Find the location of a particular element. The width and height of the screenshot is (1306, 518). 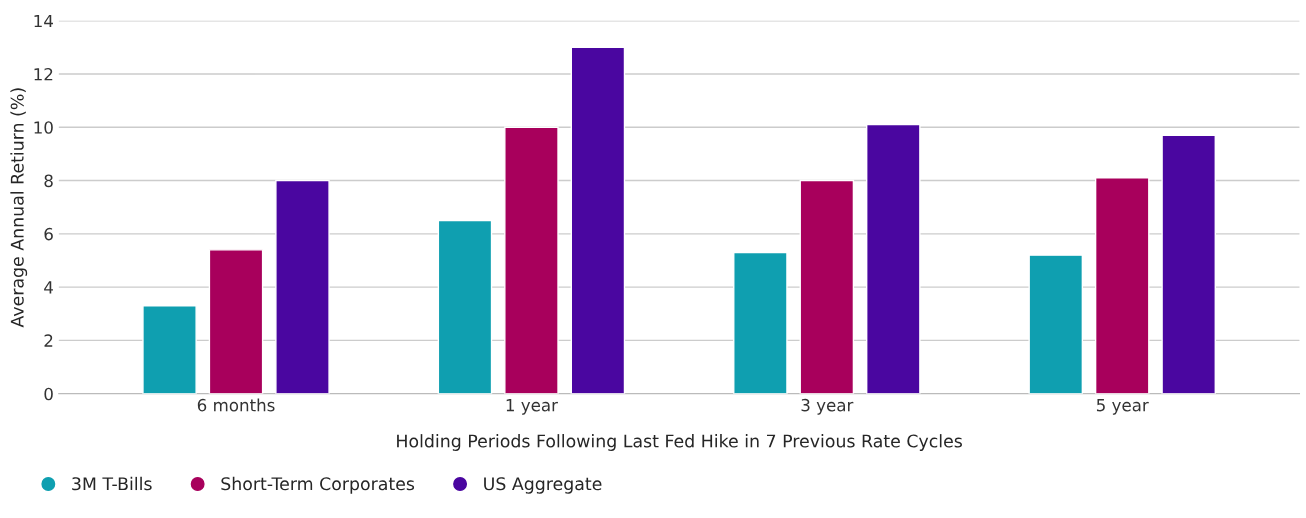

x-tick-label: 3 year is located at coordinates (827, 406).